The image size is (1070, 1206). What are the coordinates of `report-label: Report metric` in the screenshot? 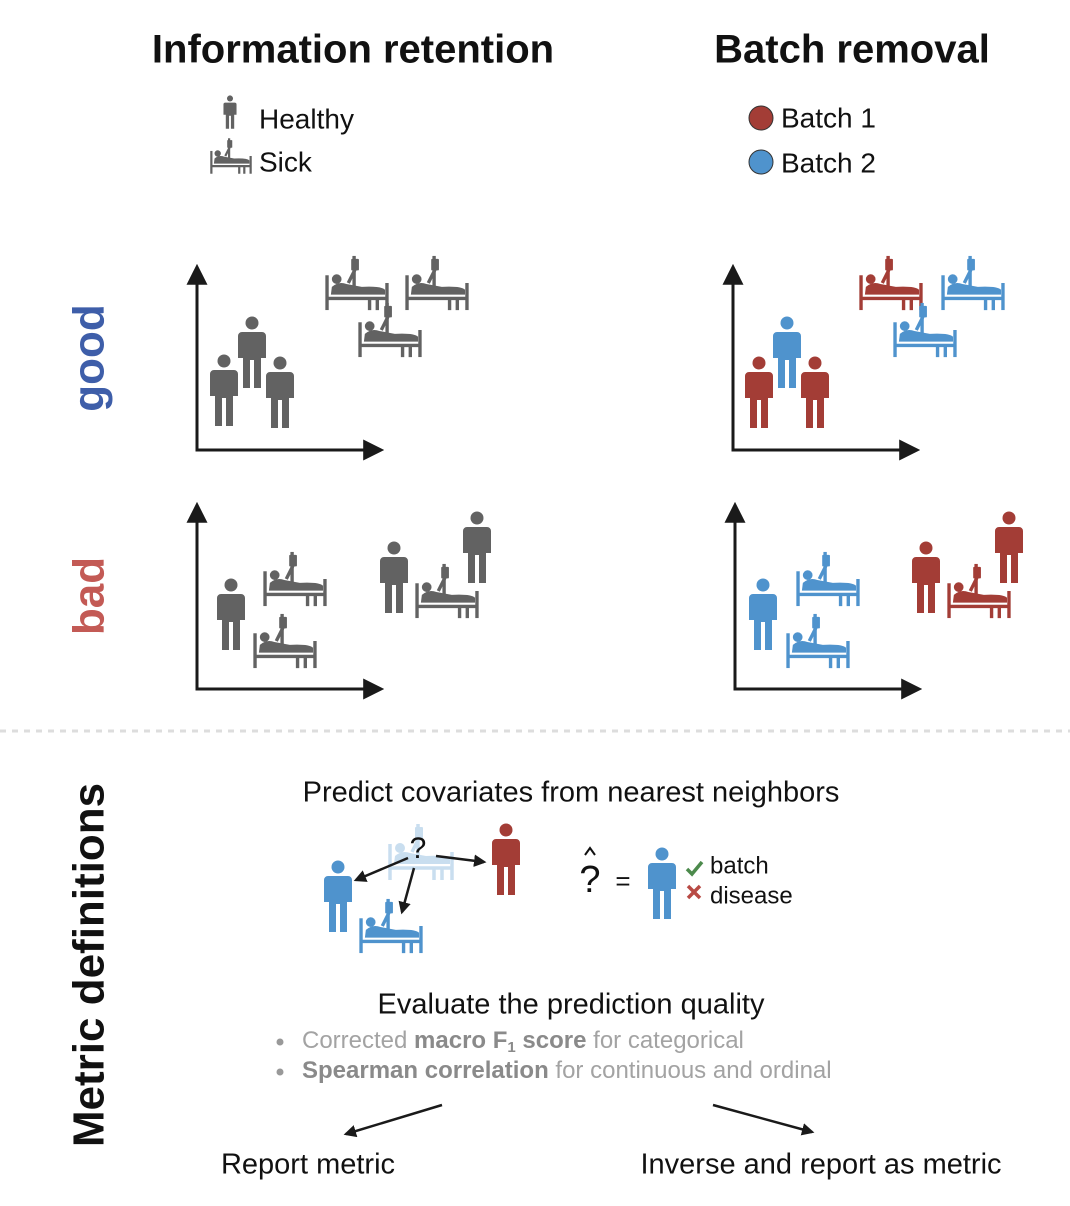 It's located at (308, 1165).